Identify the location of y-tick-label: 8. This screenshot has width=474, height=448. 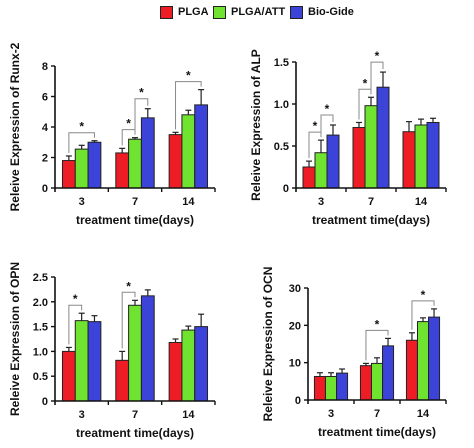
(45, 67).